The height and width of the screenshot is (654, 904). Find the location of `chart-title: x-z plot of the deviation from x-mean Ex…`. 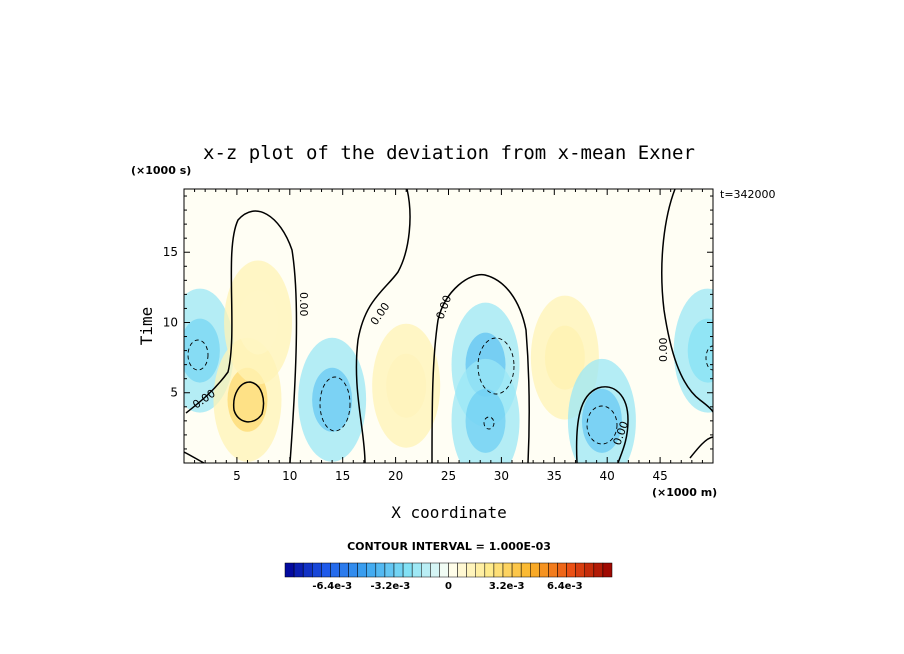

chart-title: x-z plot of the deviation from x-mean Ex… is located at coordinates (449, 153).